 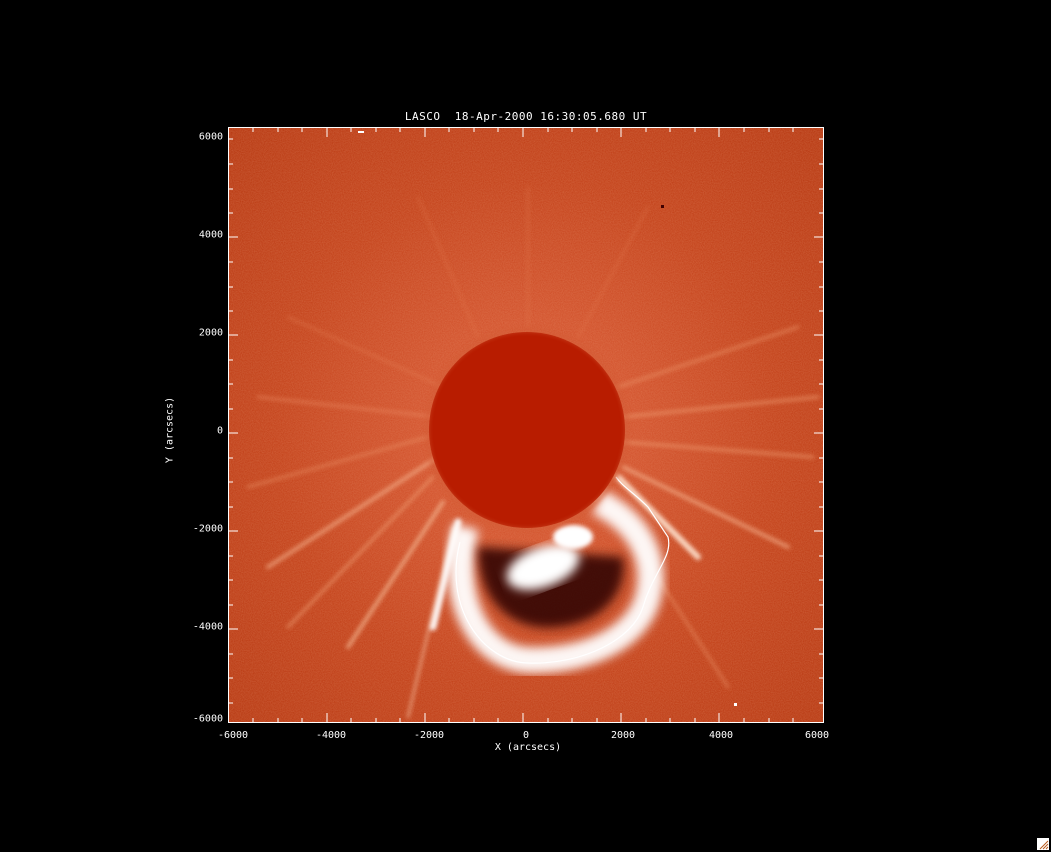 I want to click on x-axis-label: X (arcsecs), so click(x=528, y=747).